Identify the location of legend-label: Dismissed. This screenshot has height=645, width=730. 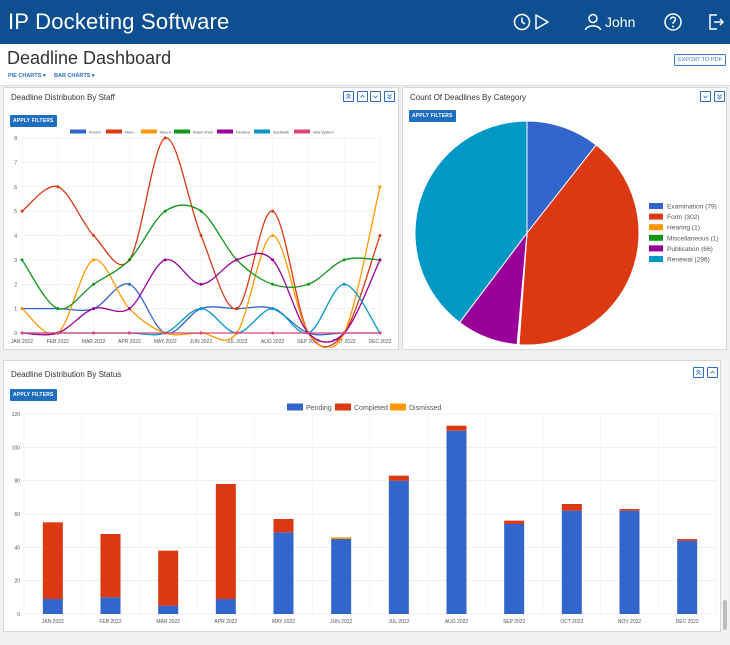
(425, 408).